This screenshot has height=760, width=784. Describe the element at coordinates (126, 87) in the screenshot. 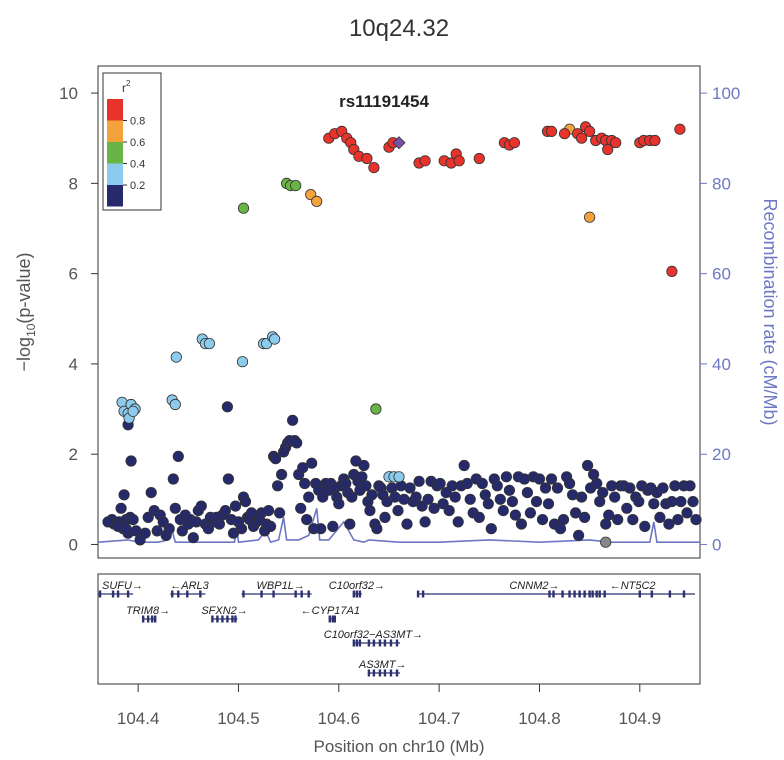

I see `legend-title: r2` at that location.